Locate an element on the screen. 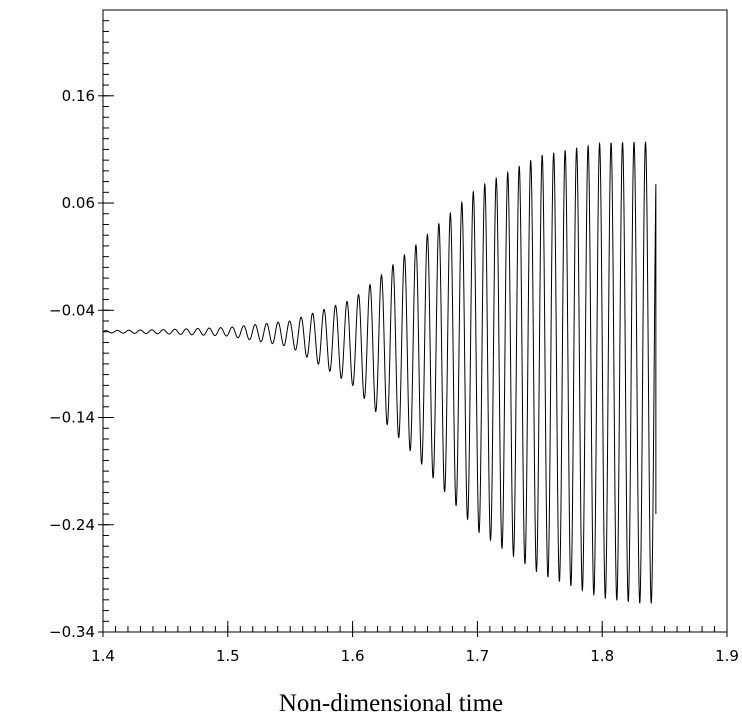 The height and width of the screenshot is (726, 742). y-tick-label: −0.24 is located at coordinates (72, 525).